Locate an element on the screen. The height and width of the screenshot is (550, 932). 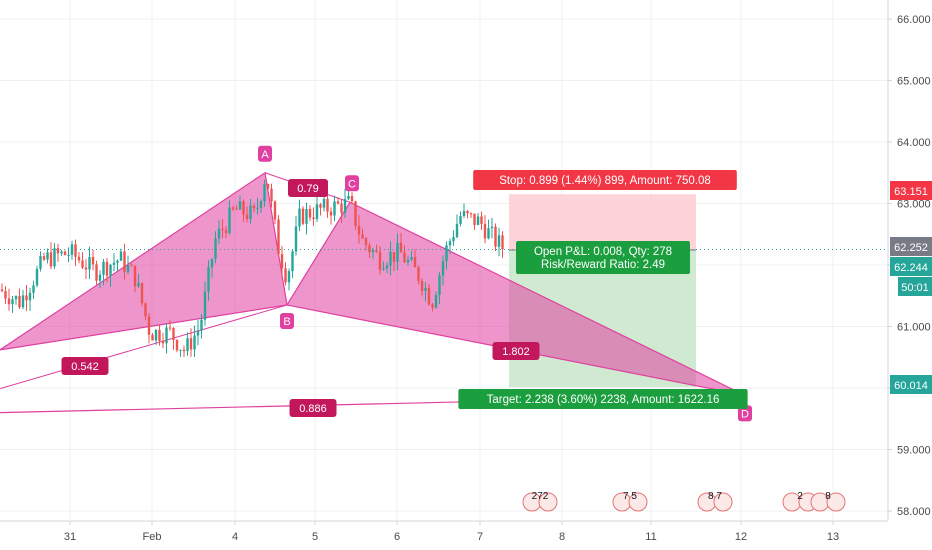
ratio-bcd: 1.802 is located at coordinates (516, 352).